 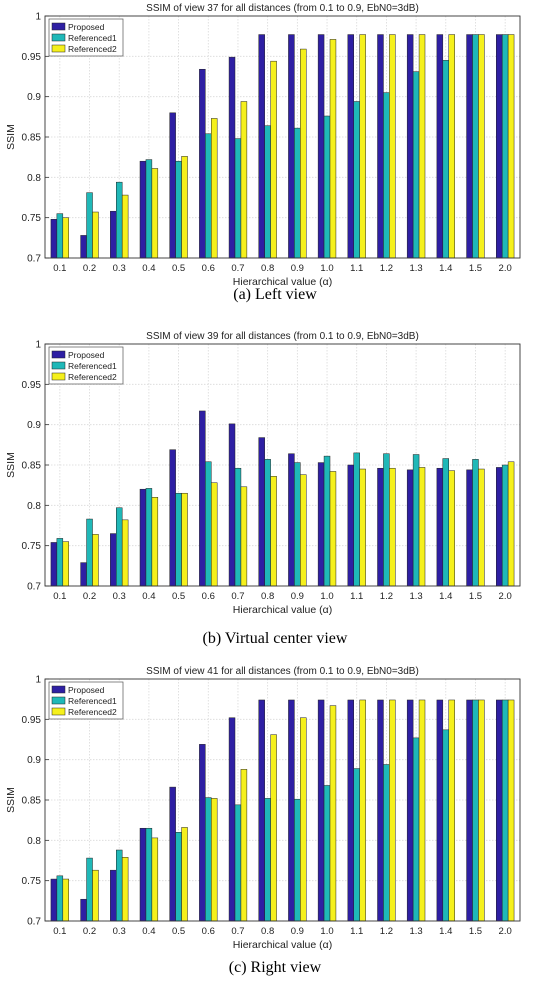 I want to click on x-tick-label: 1.5, so click(x=475, y=268).